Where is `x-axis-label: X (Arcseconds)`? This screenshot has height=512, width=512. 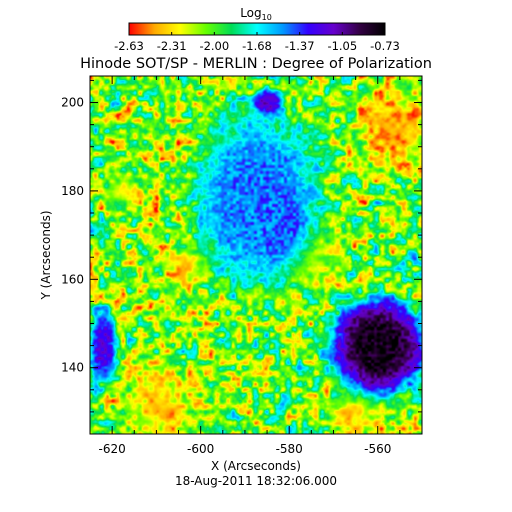 x-axis-label: X (Arcseconds) is located at coordinates (256, 466).